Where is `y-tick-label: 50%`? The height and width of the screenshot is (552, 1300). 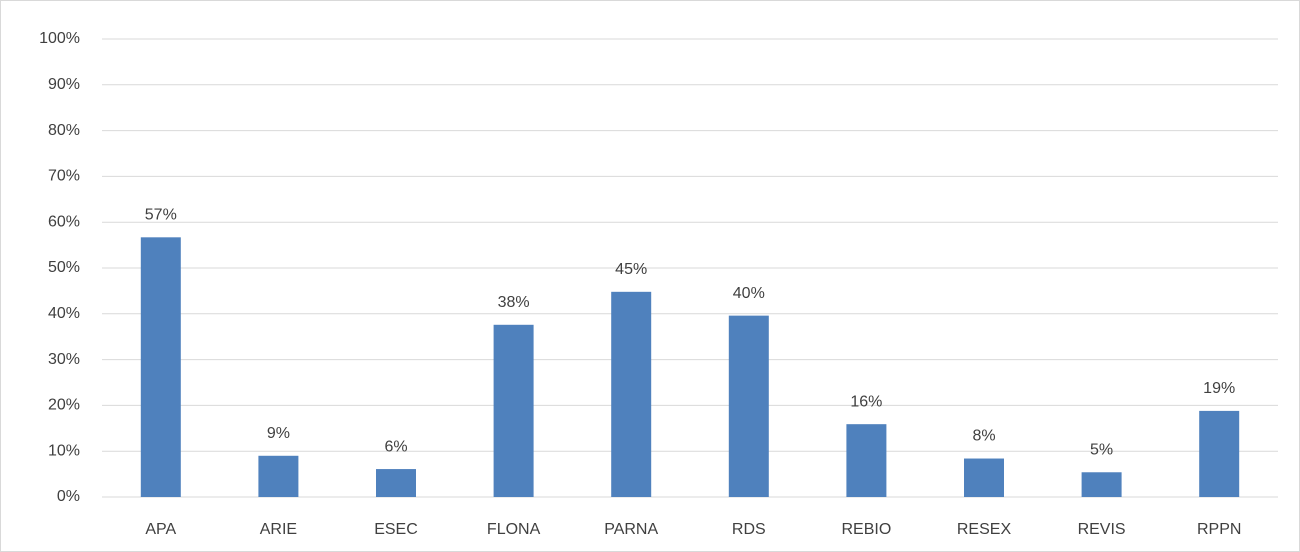 y-tick-label: 50% is located at coordinates (64, 267).